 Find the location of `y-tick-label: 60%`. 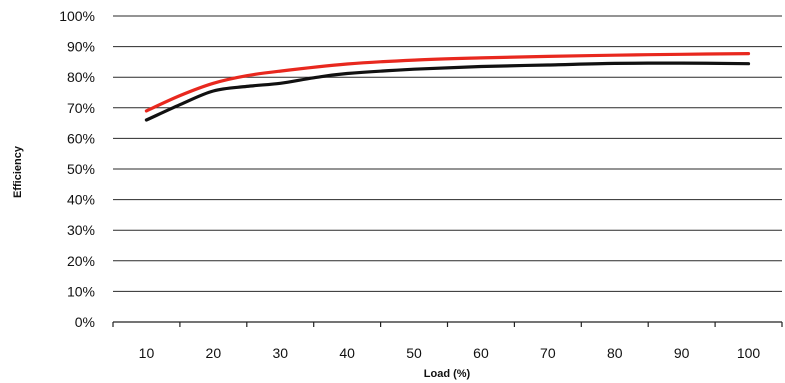

y-tick-label: 60% is located at coordinates (81, 138).